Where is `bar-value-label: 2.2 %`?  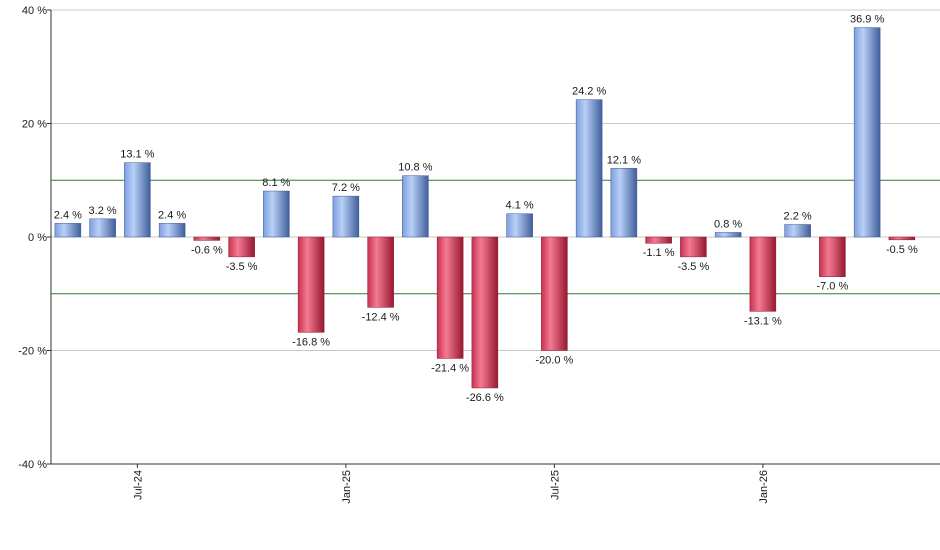
bar-value-label: 2.2 % is located at coordinates (798, 217).